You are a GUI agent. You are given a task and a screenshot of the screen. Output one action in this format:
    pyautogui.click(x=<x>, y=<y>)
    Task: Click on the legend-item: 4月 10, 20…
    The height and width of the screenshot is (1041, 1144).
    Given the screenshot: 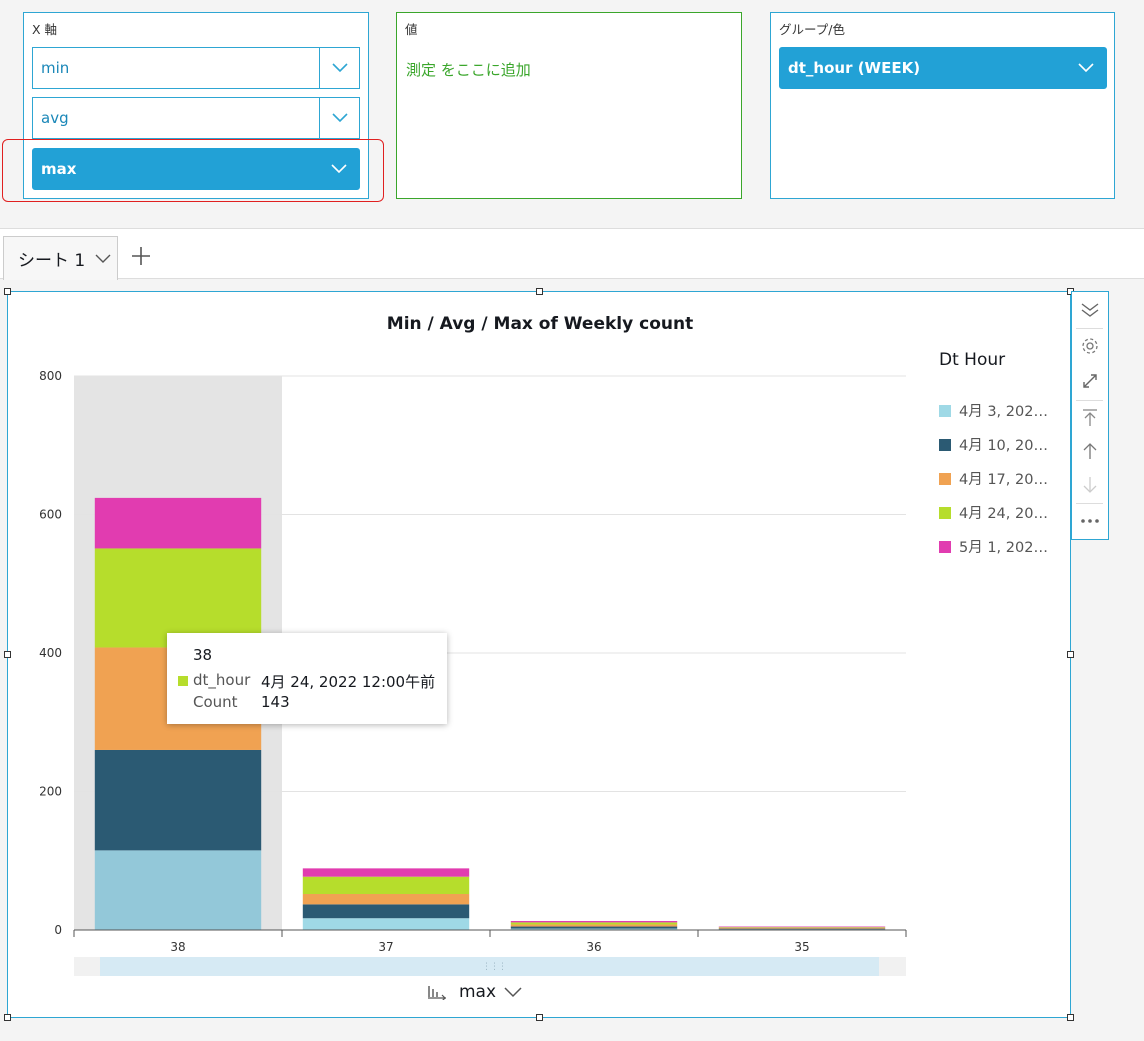 What is the action you would take?
    pyautogui.click(x=993, y=444)
    